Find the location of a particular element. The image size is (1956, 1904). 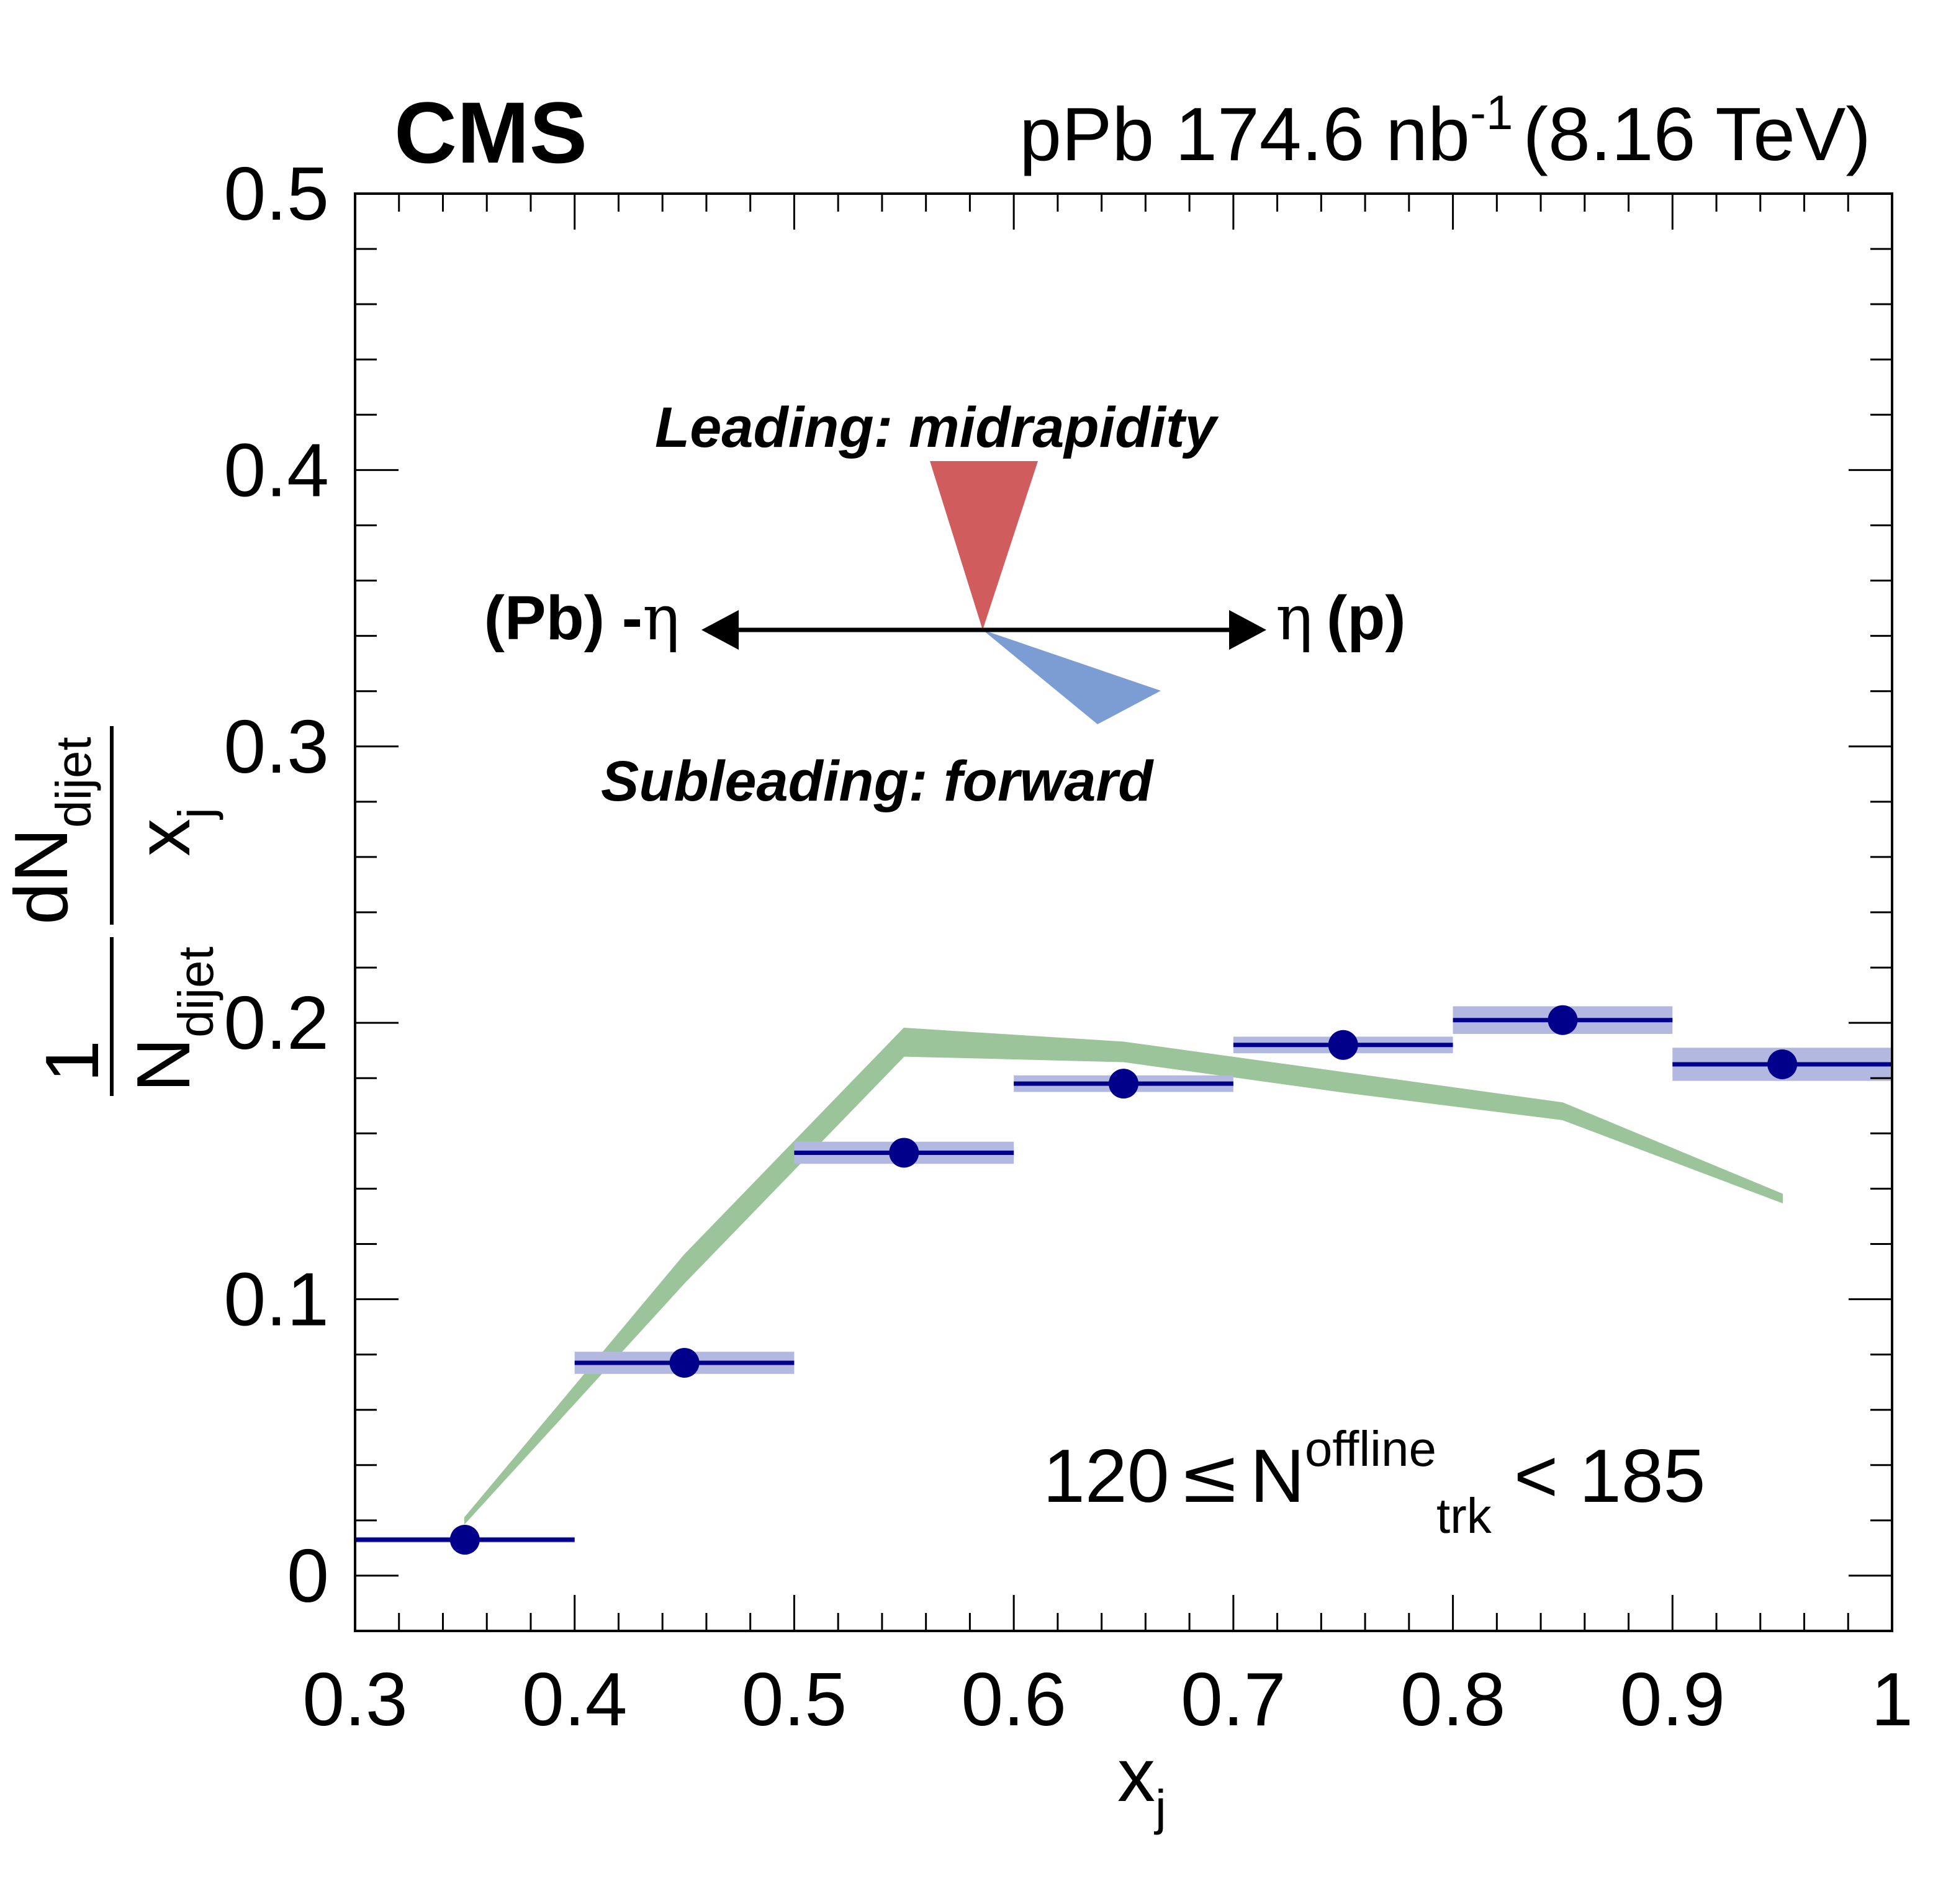

y-tick-label: 0.5 is located at coordinates (276, 193).